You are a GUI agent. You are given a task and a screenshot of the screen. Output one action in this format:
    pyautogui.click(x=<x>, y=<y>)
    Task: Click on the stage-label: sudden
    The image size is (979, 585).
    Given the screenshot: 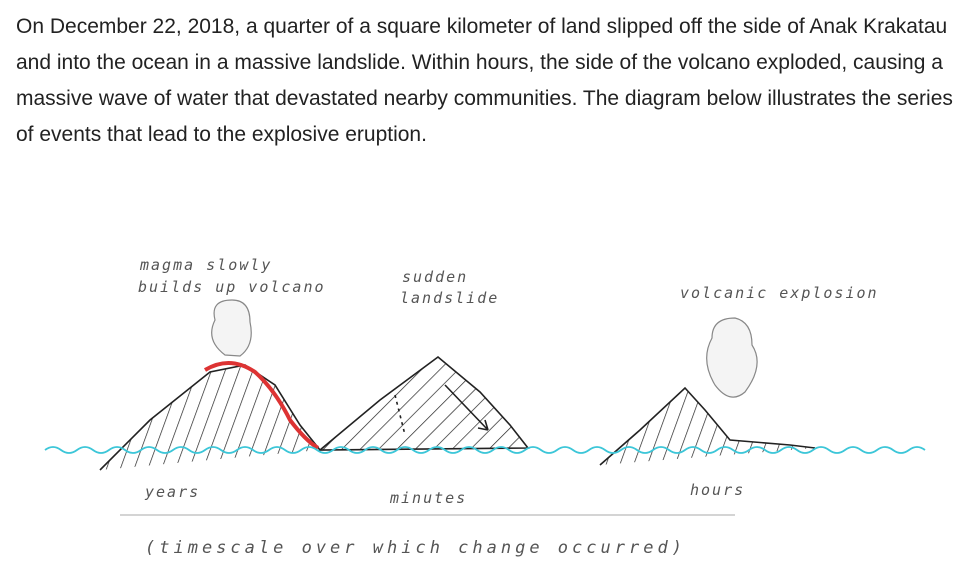 What is the action you would take?
    pyautogui.click(x=435, y=277)
    